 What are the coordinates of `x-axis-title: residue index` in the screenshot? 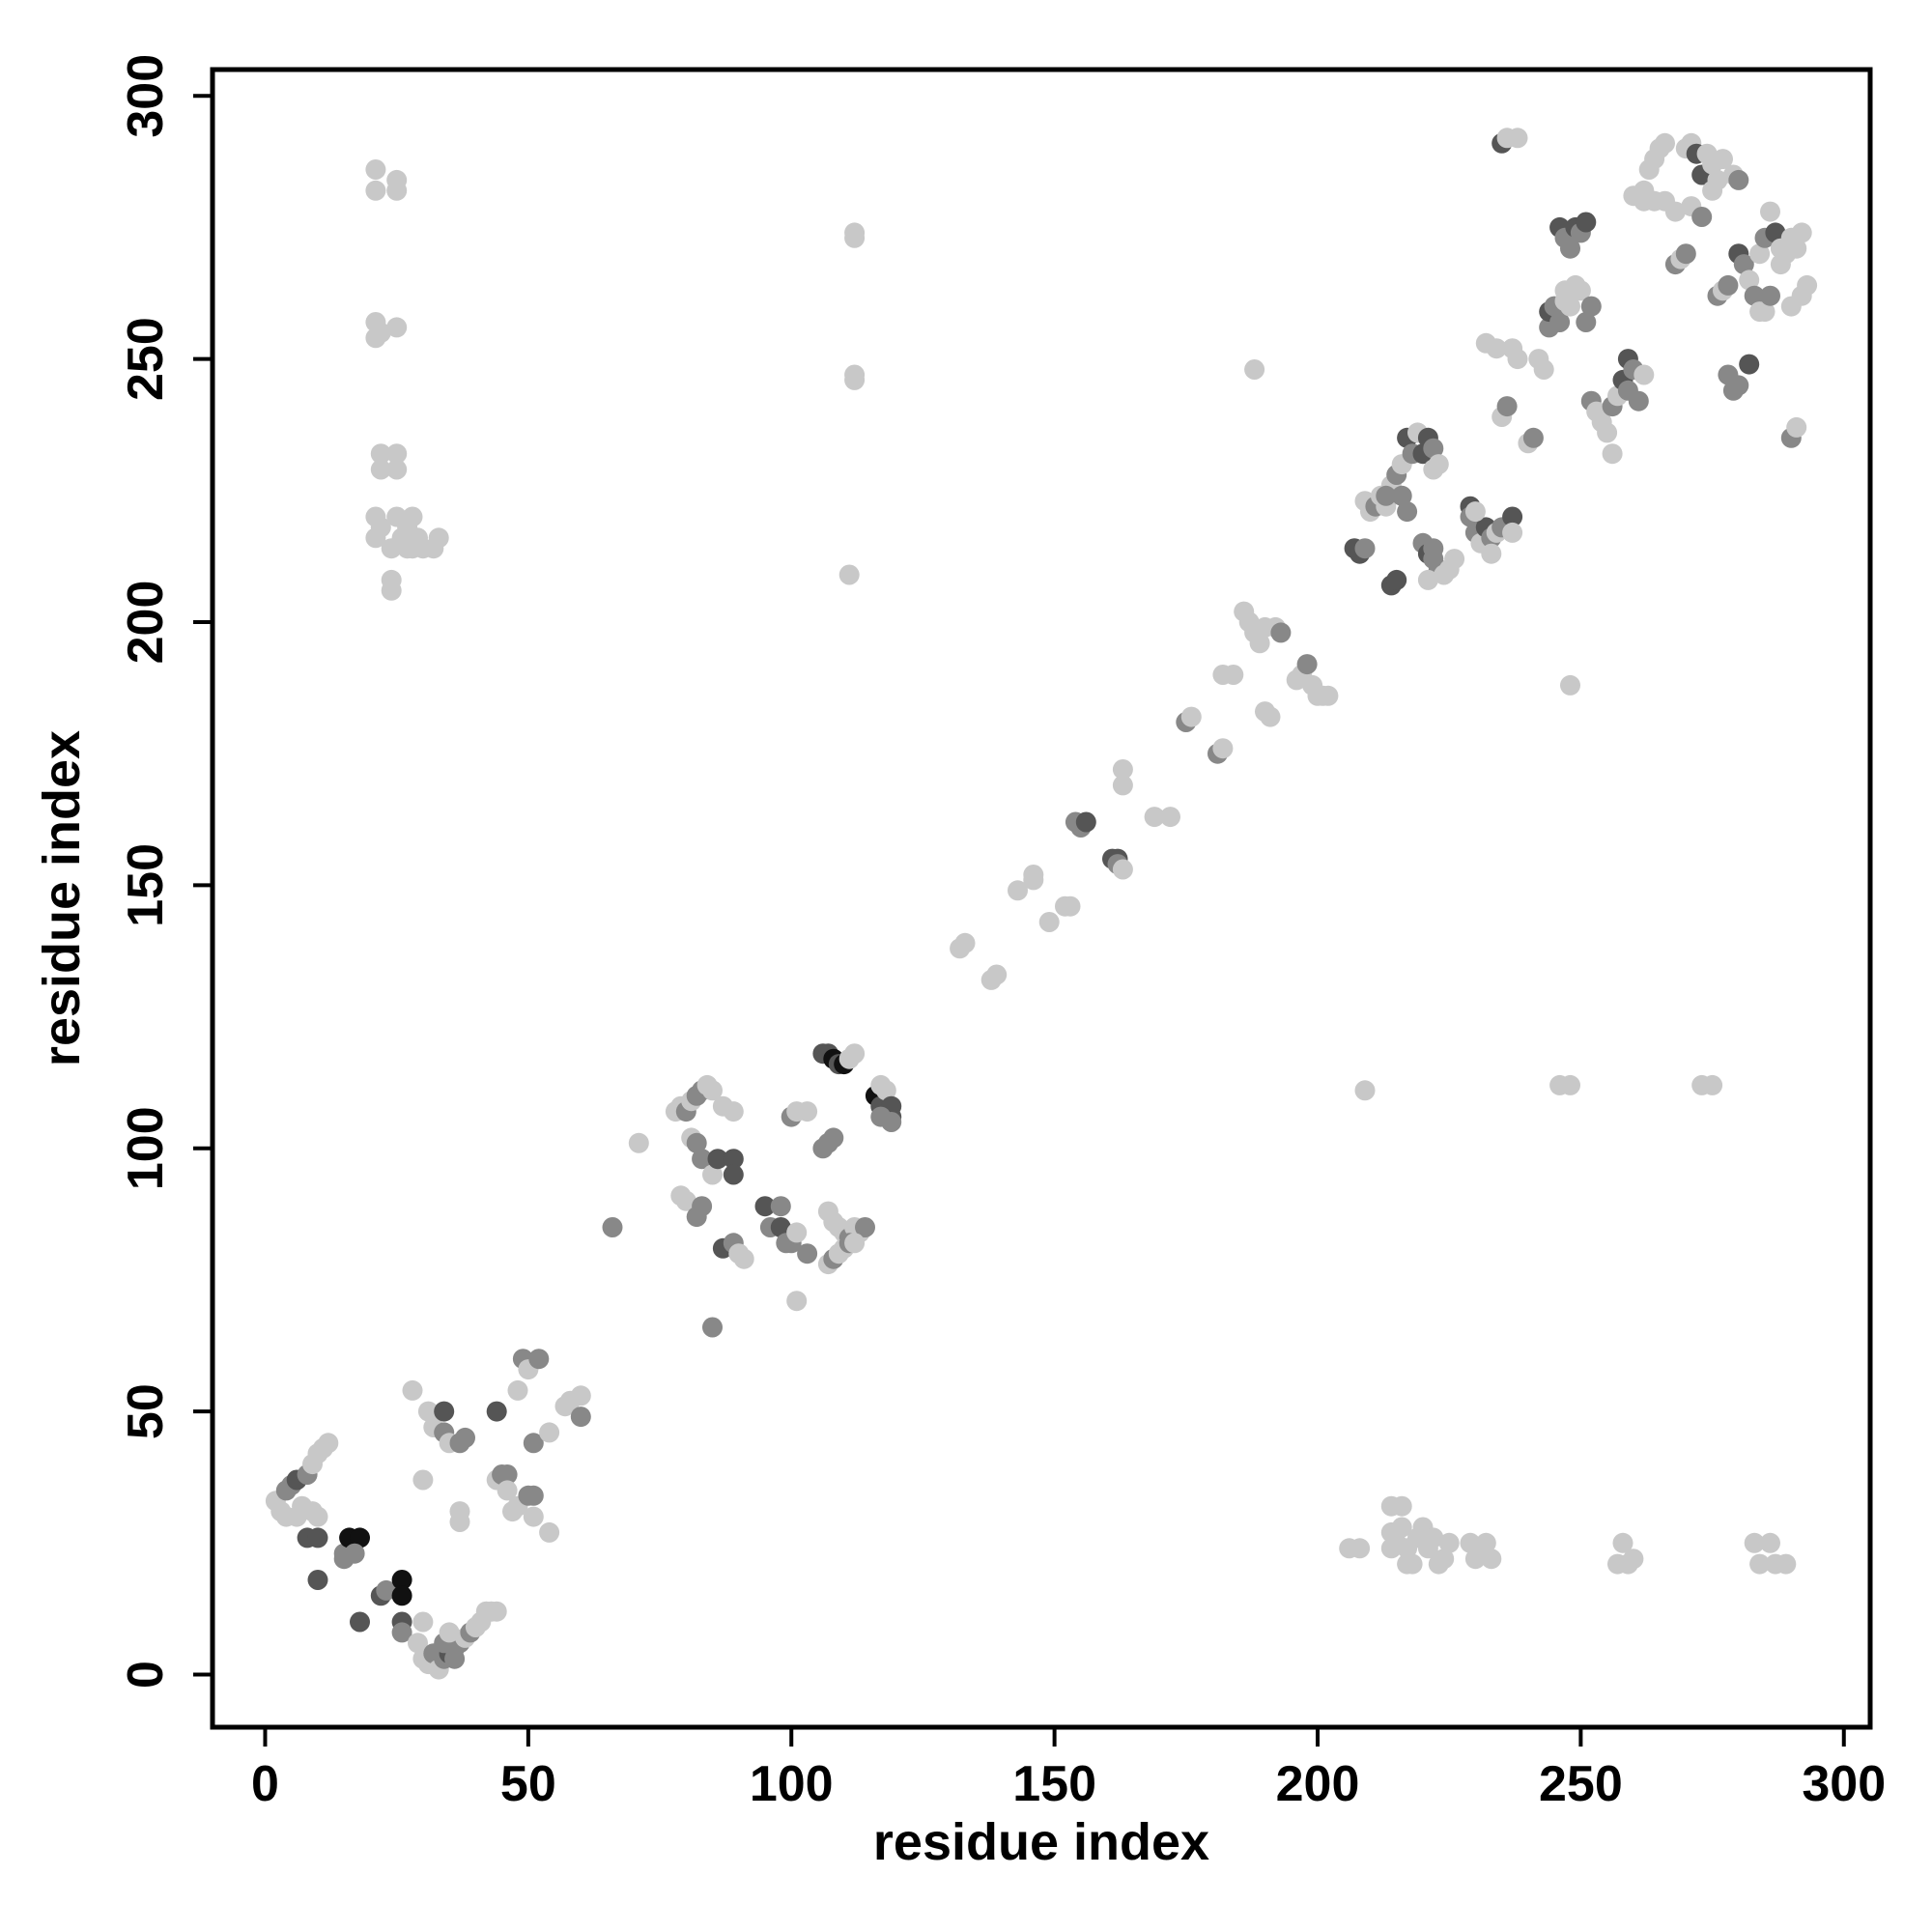 It's located at (1041, 1842).